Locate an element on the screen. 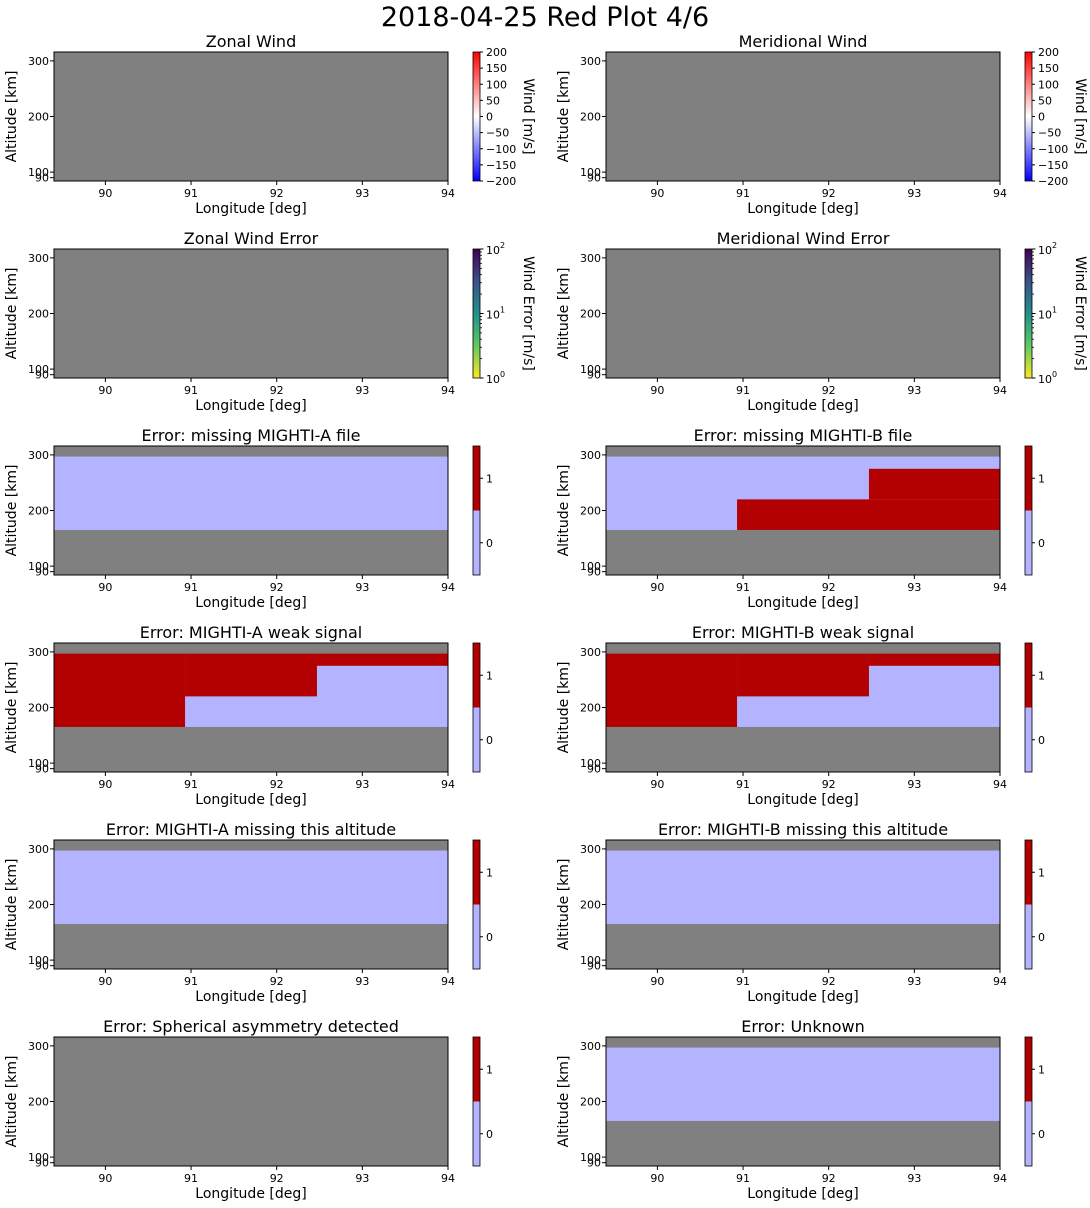  subplot-title: Error: MIGHTI-B weak signal is located at coordinates (803, 632).